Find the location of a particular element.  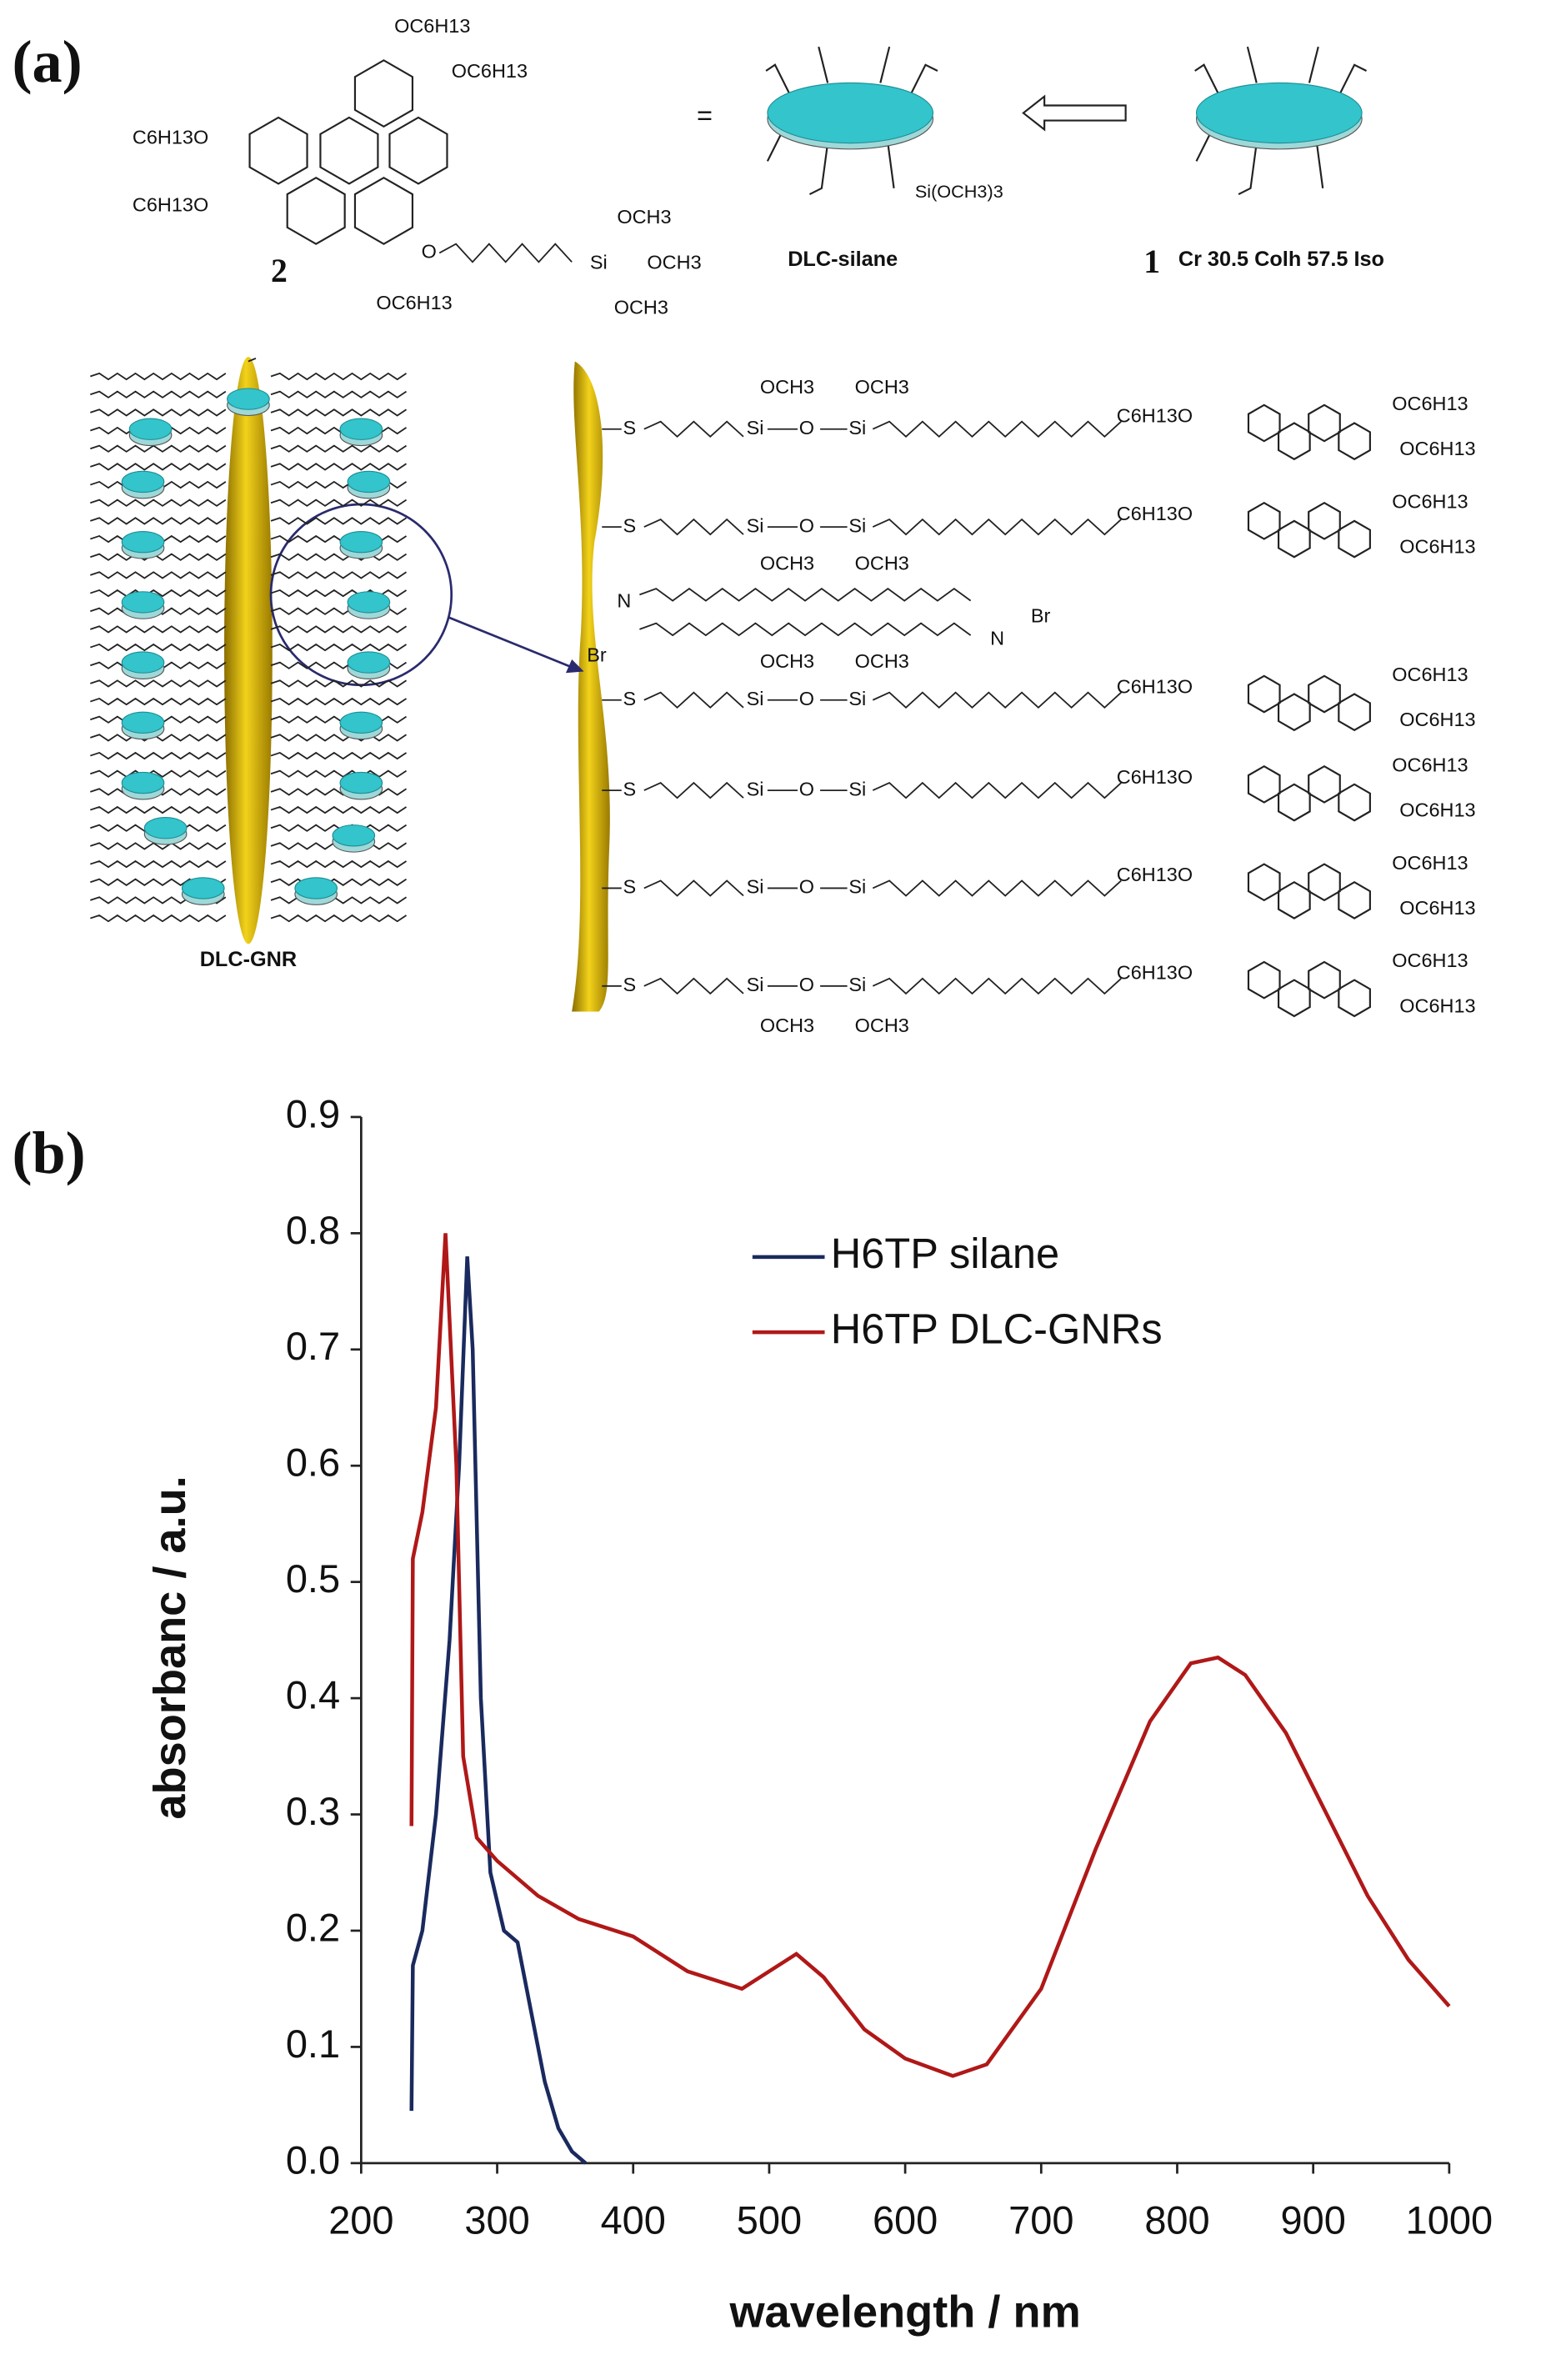

x-tick-label: 400 is located at coordinates (633, 2220).